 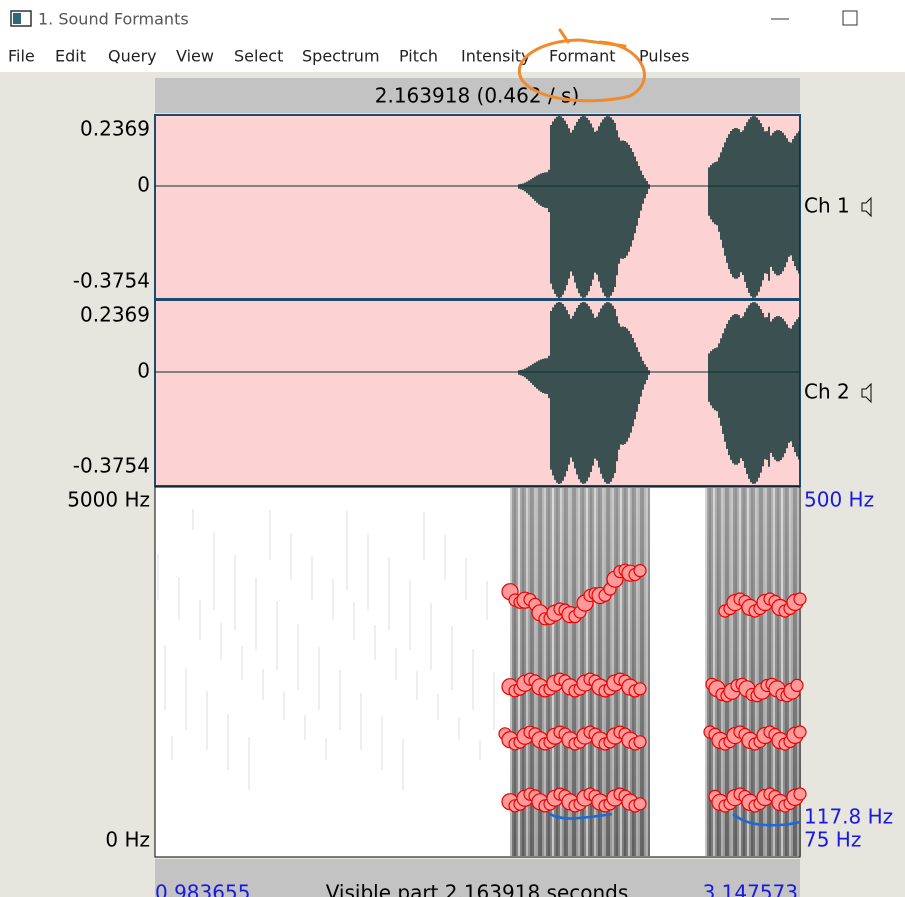 What do you see at coordinates (582, 56) in the screenshot?
I see `menu-item: Formant` at bounding box center [582, 56].